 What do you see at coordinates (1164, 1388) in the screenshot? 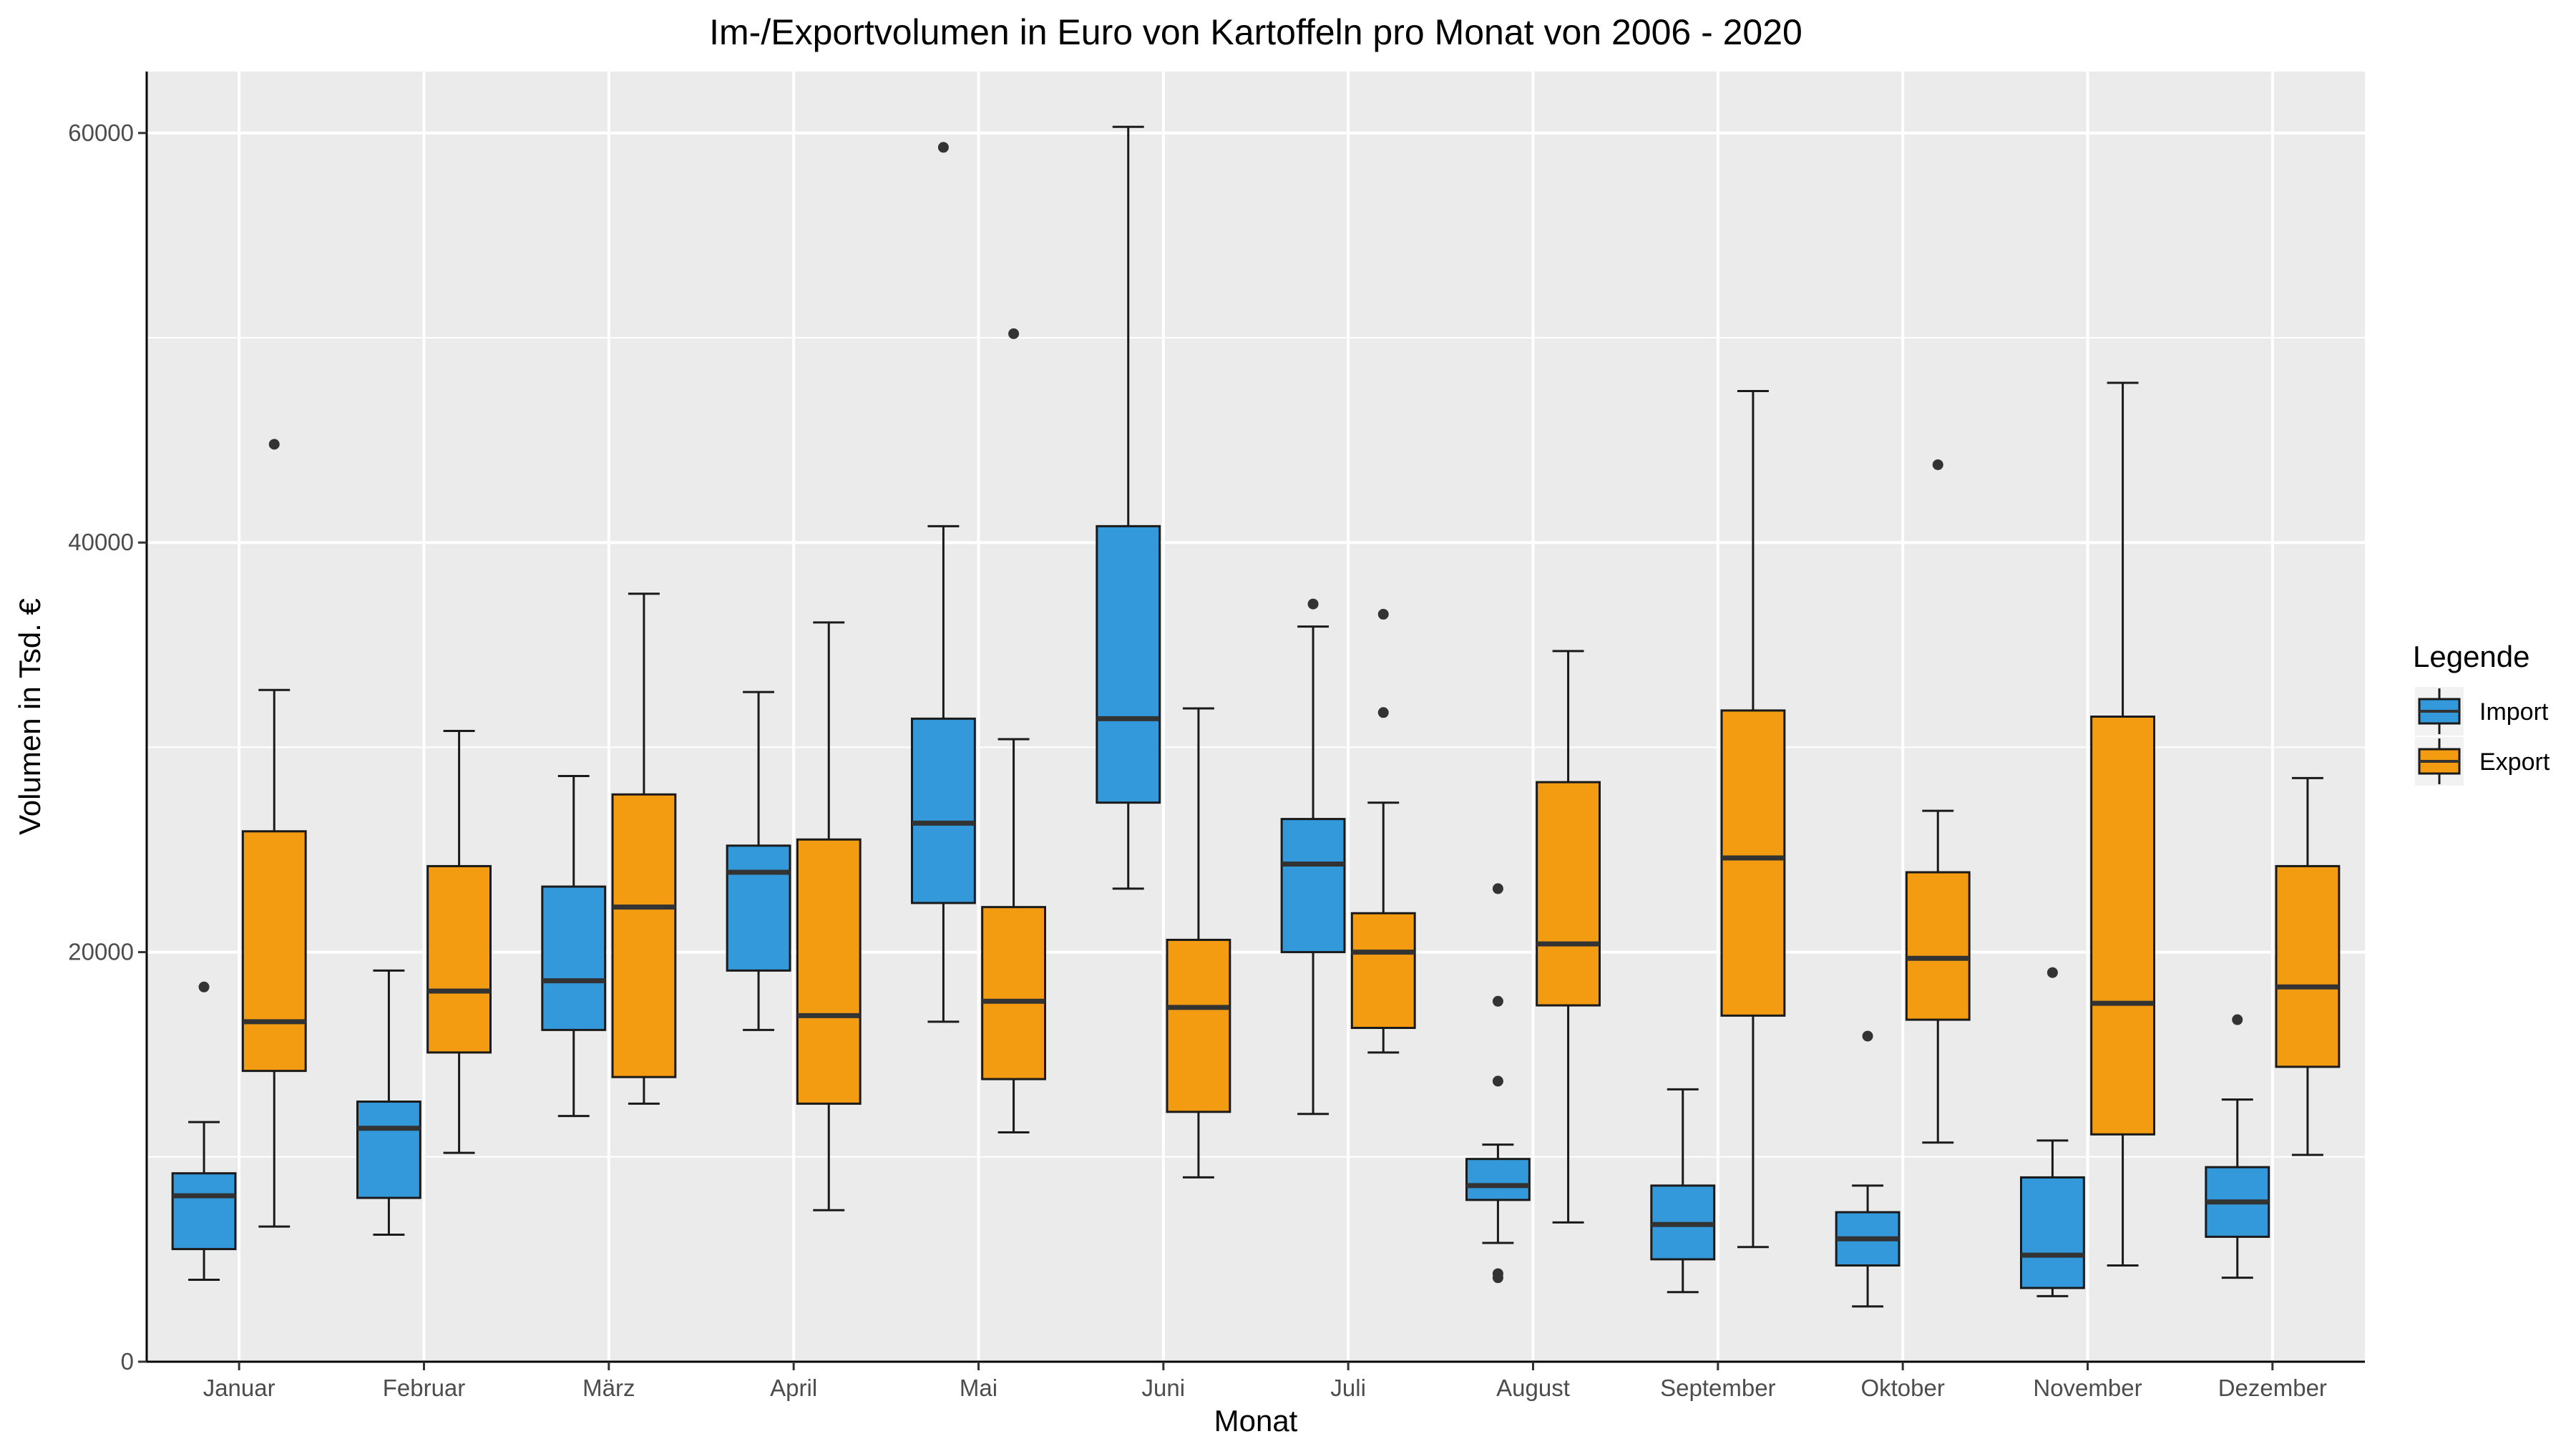
I see `x-tick-label: Juni` at bounding box center [1164, 1388].